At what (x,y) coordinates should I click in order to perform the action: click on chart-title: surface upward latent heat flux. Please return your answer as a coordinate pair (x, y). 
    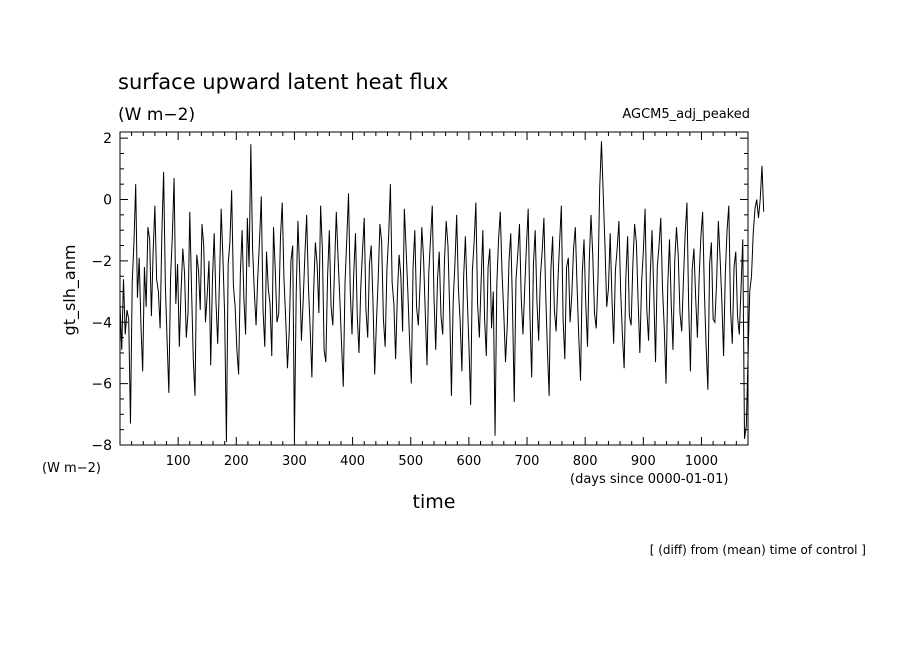
    Looking at the image, I should click on (283, 82).